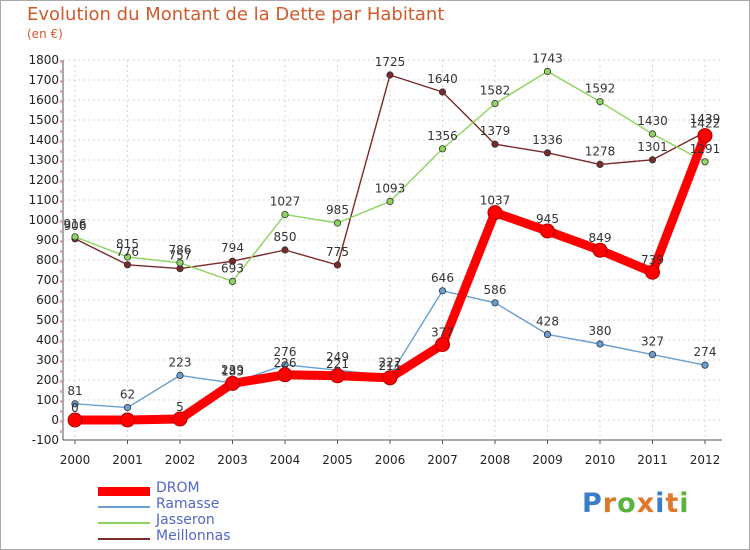  What do you see at coordinates (600, 151) in the screenshot?
I see `data-label-meillonnas: 1278` at bounding box center [600, 151].